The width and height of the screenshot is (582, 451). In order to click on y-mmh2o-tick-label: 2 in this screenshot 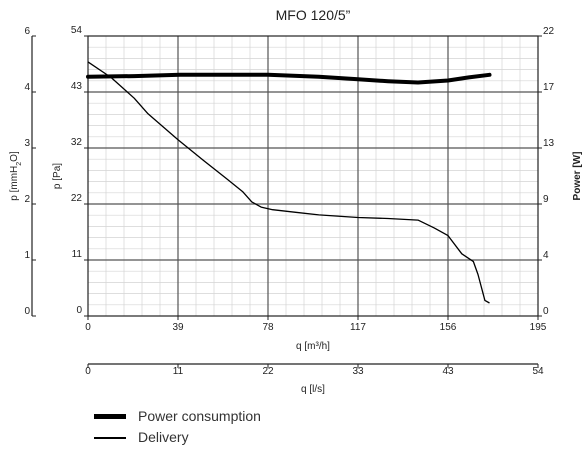, I will do `click(27, 199)`.